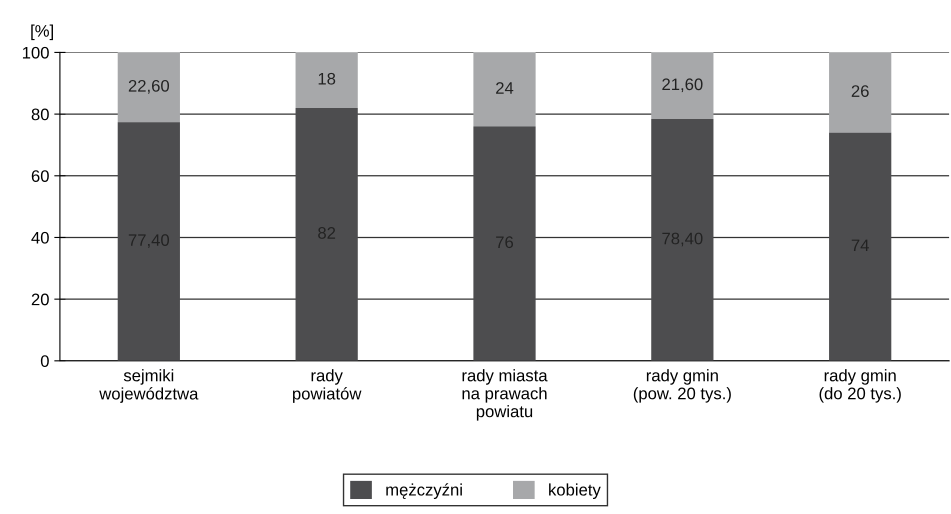 The image size is (951, 514). Describe the element at coordinates (40, 238) in the screenshot. I see `y-tick-label: 40` at that location.